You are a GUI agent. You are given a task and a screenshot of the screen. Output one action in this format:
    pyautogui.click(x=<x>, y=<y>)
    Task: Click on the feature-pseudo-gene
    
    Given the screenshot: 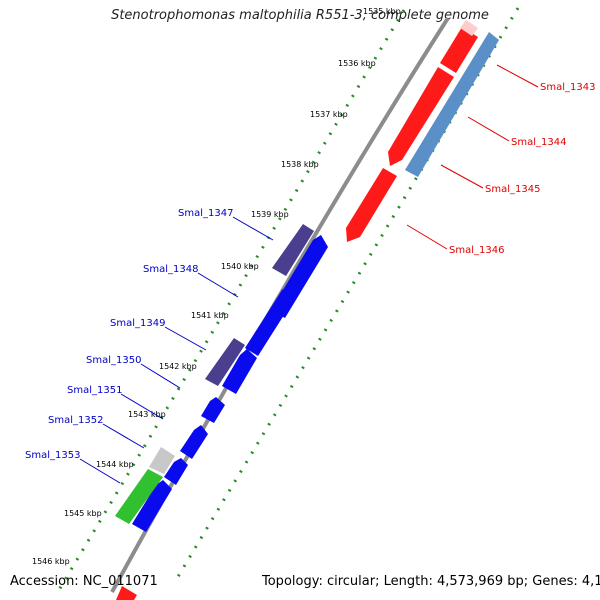 What is the action you would take?
    pyautogui.click(x=162, y=460)
    